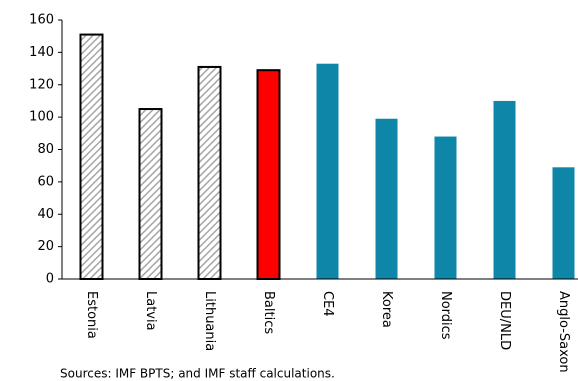  Describe the element at coordinates (41, 20) in the screenshot. I see `y-tick-label: 160` at that location.